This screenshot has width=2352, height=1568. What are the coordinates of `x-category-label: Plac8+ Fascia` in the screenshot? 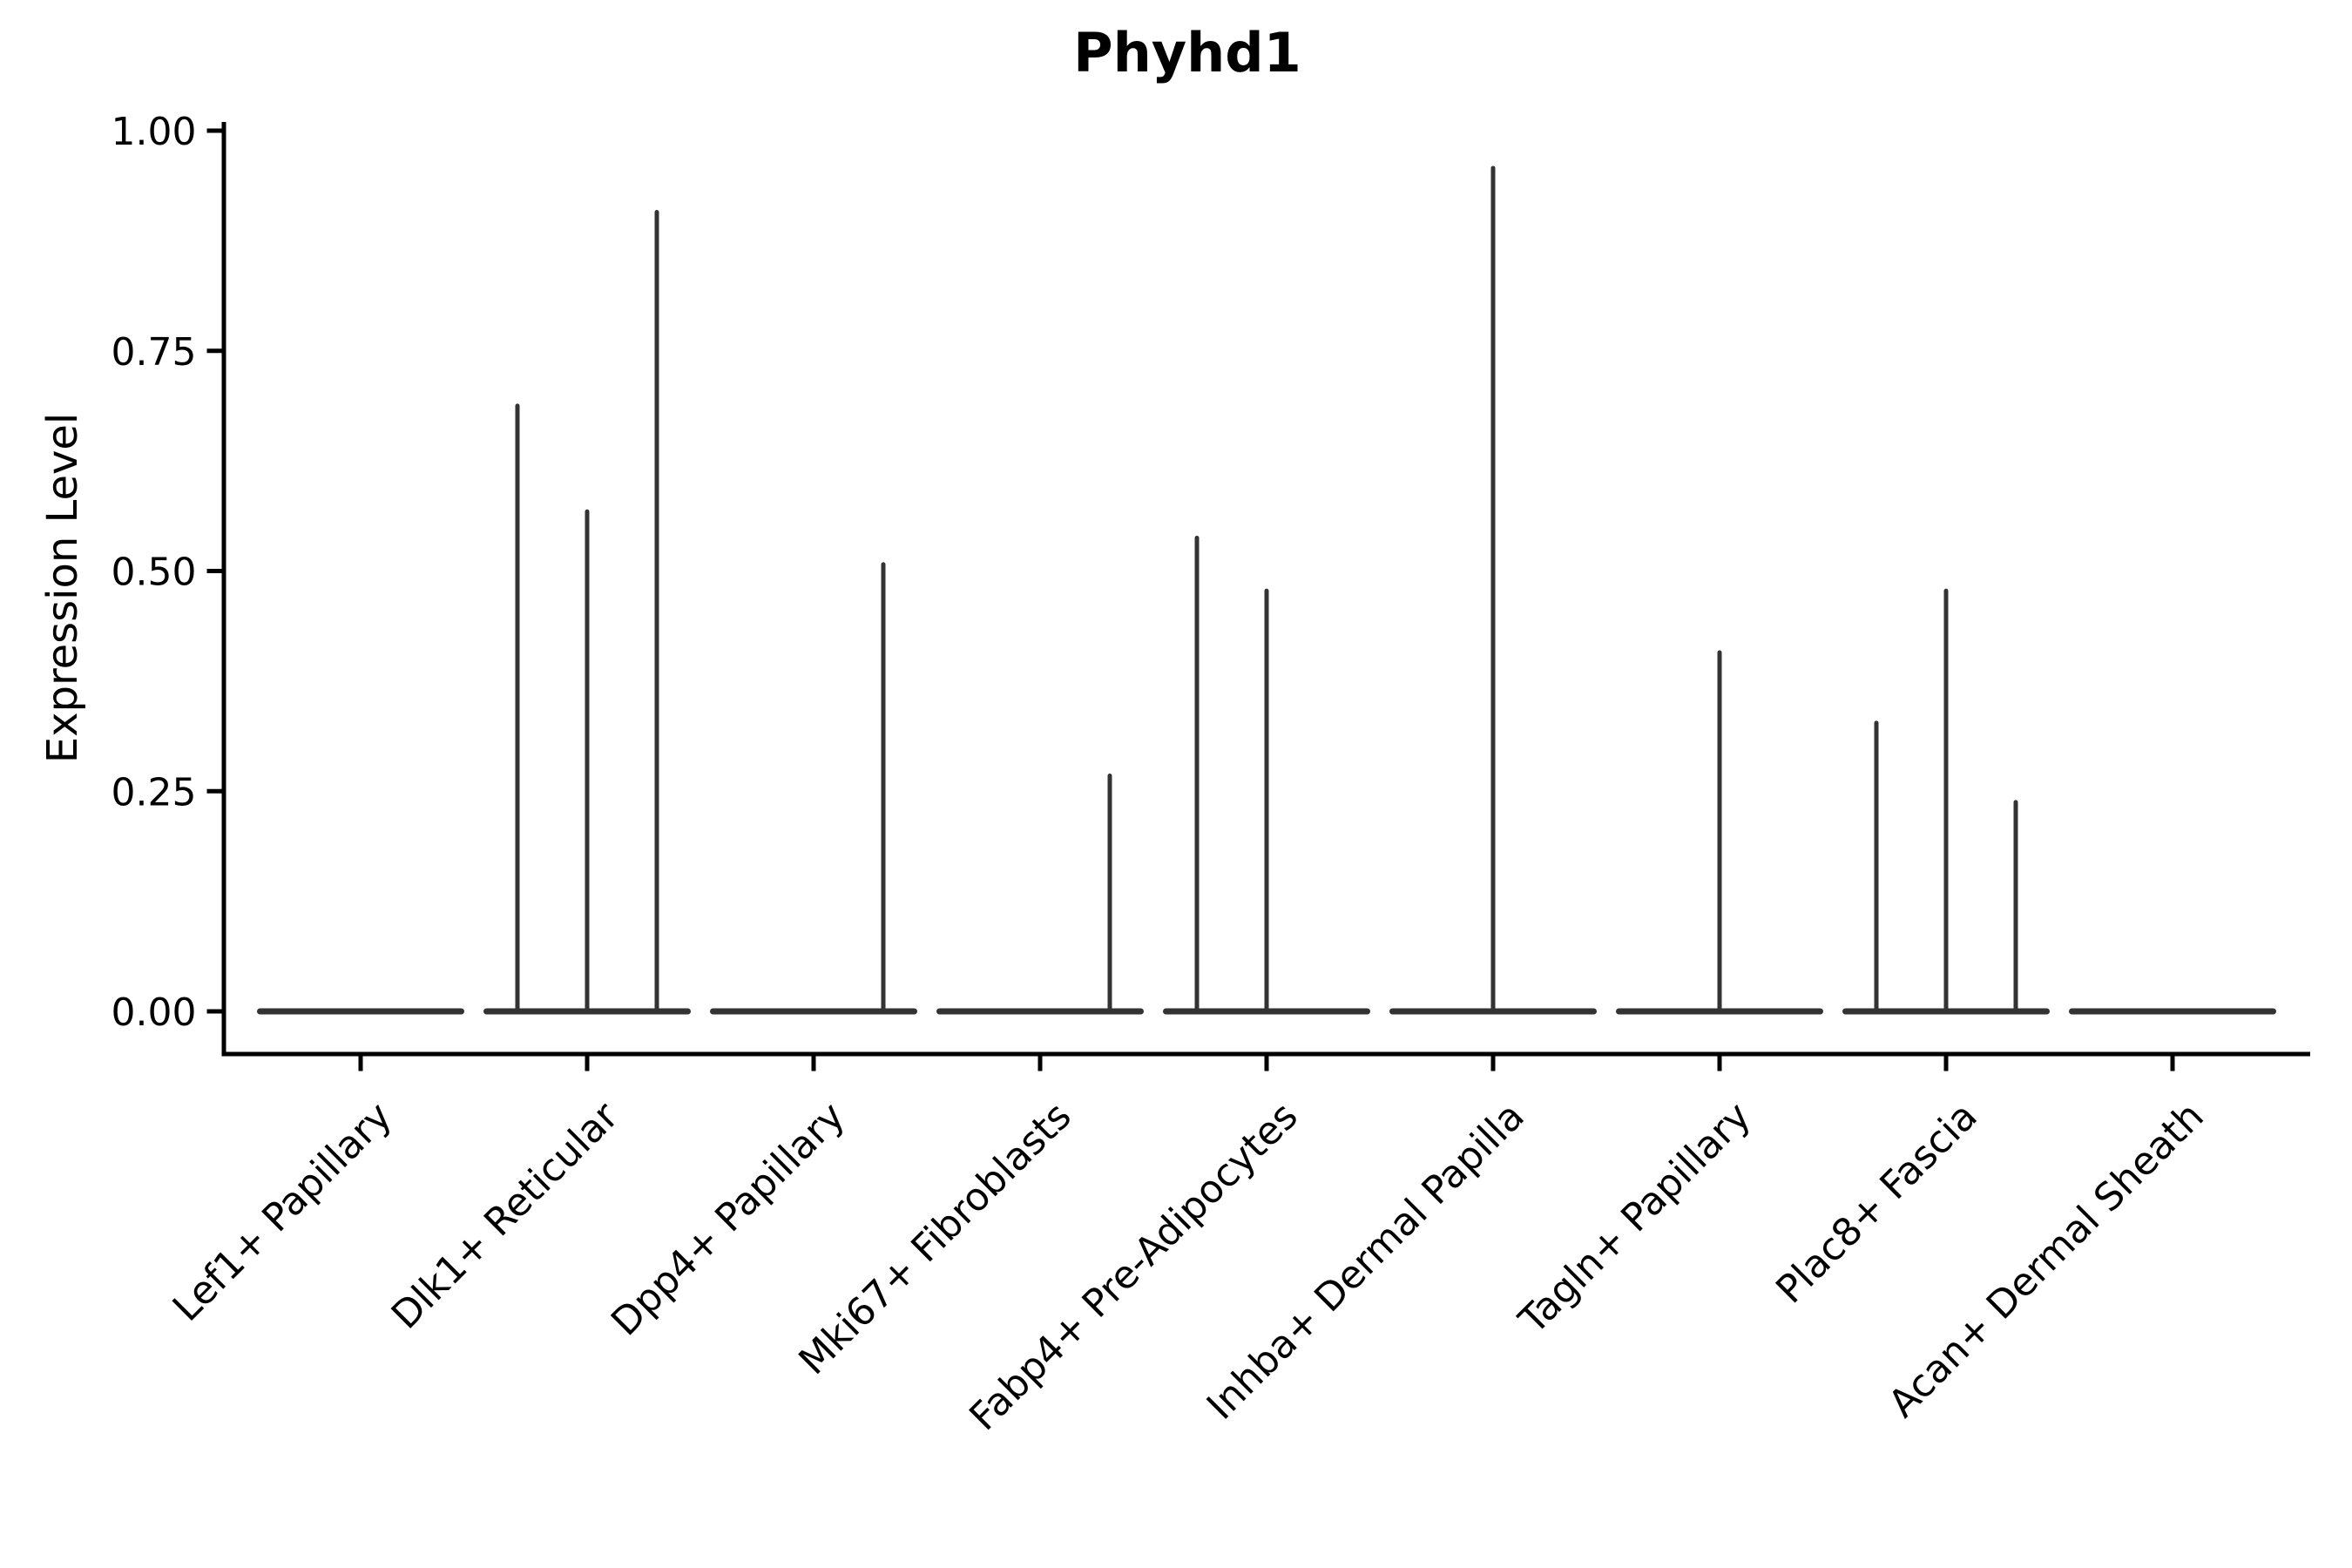 It's located at (1876, 1203).